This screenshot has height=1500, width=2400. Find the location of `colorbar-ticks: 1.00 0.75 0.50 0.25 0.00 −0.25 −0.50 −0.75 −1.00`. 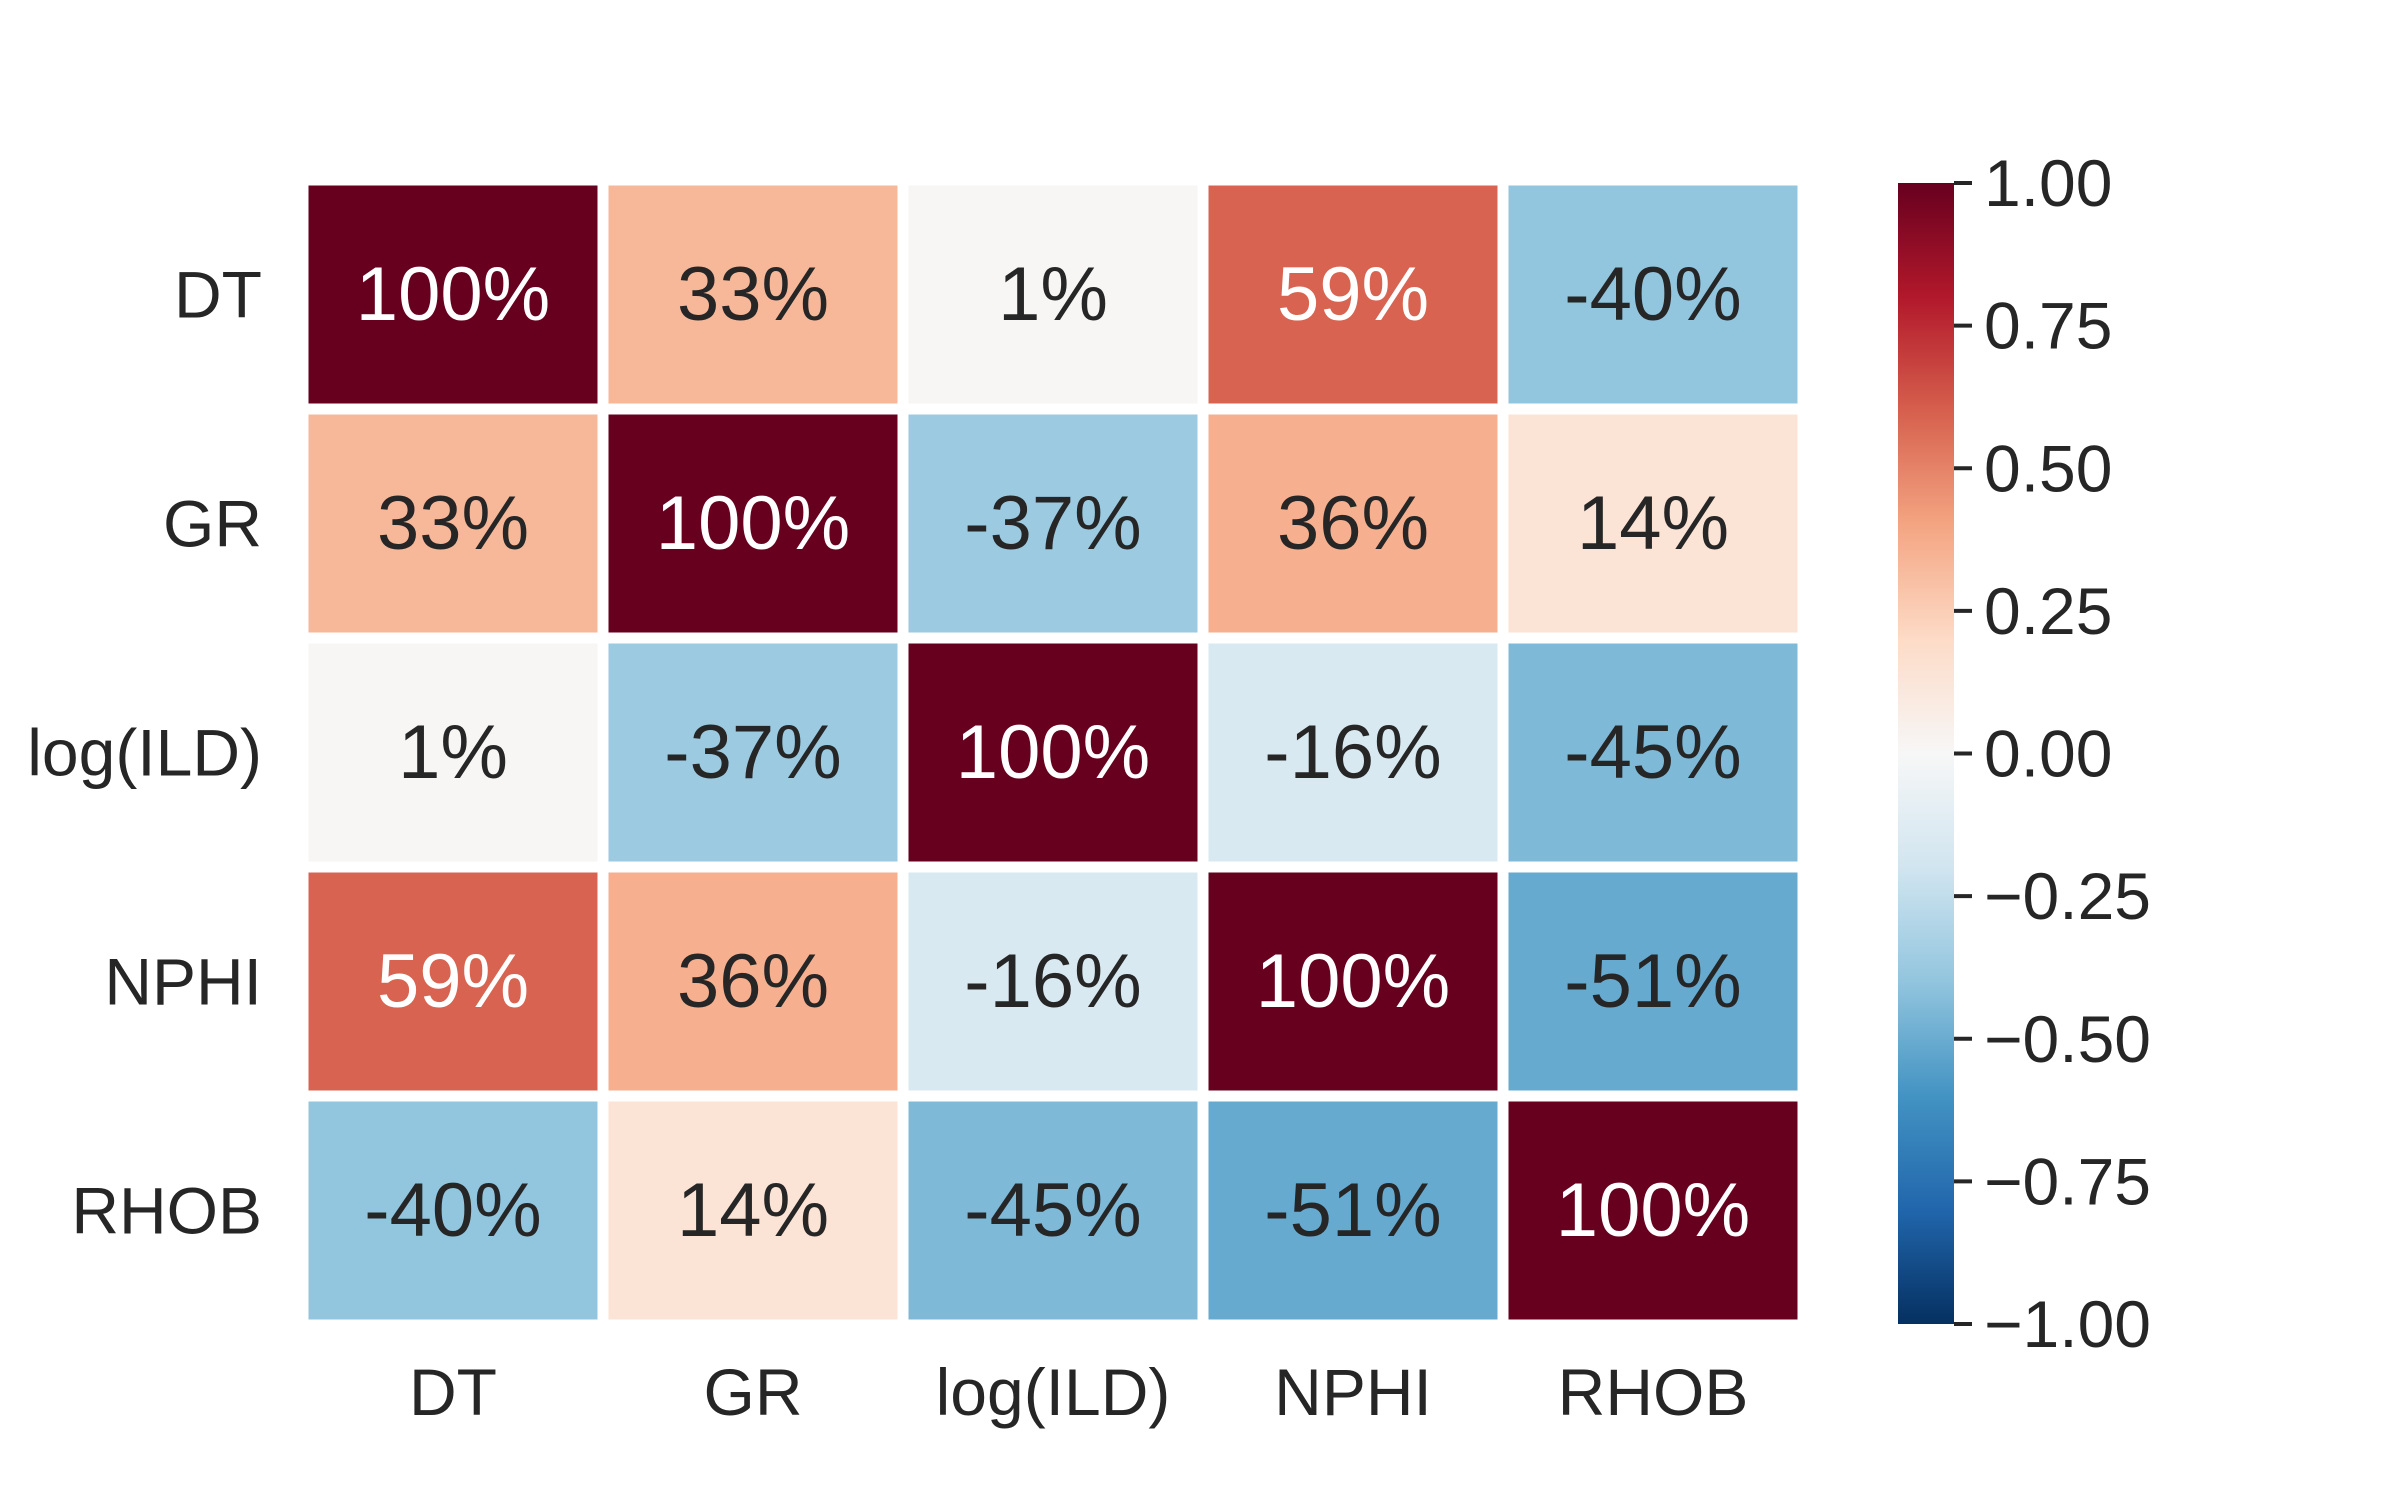

colorbar-ticks: 1.00 0.75 0.50 0.25 0.00 −0.25 −0.50 −0.75 −1.00 is located at coordinates (2052, 753).